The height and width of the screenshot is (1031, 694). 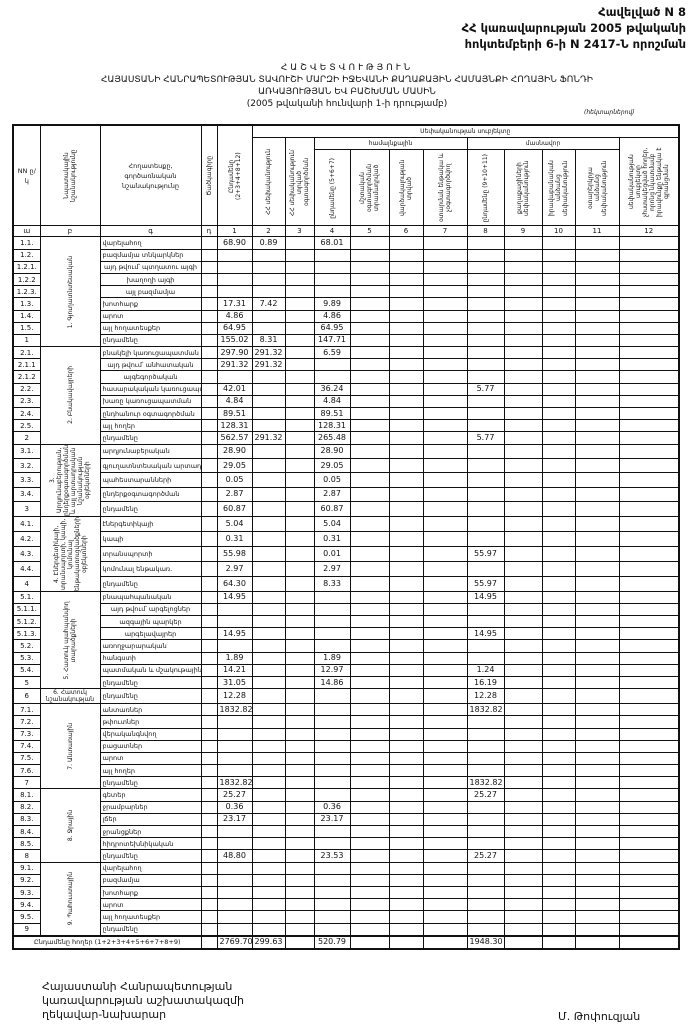 What do you see at coordinates (150, 807) in the screenshot?
I see `row-label: ջրամբարներ` at bounding box center [150, 807].